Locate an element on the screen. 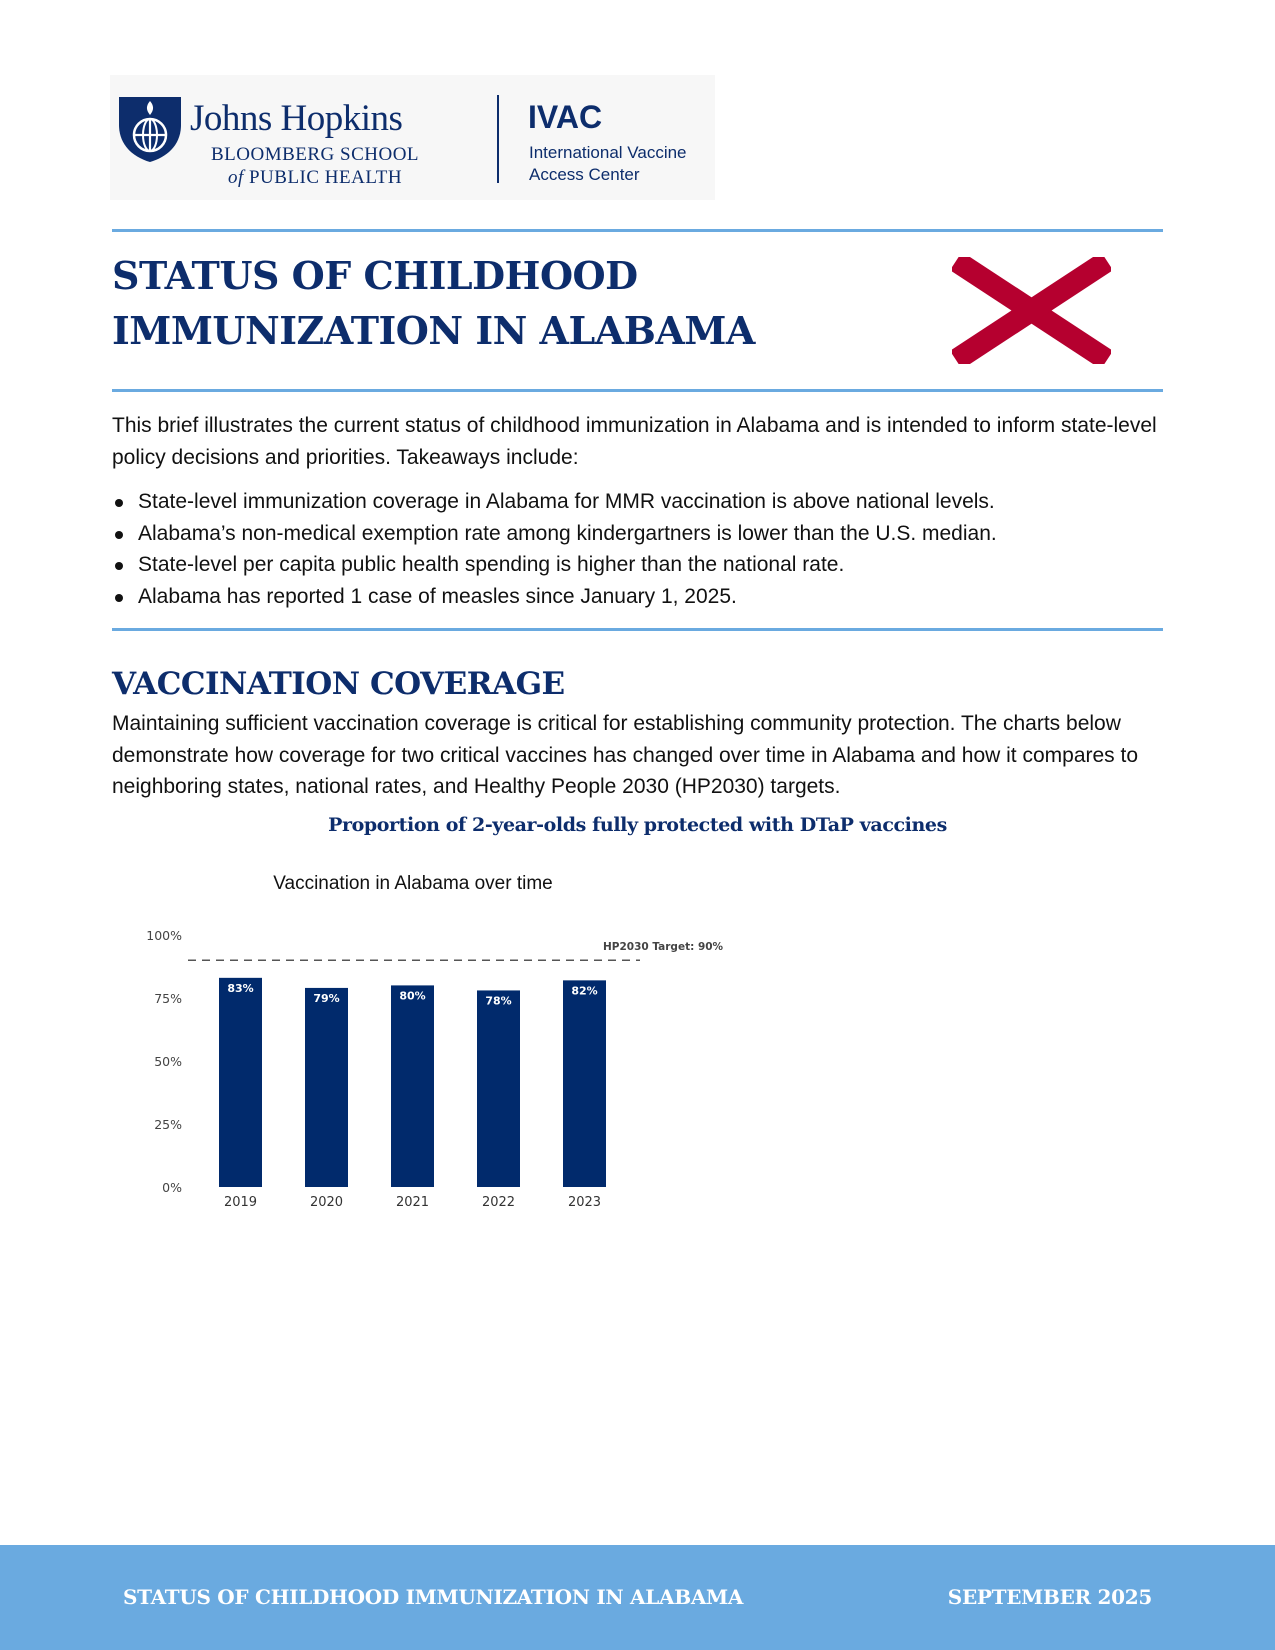 The height and width of the screenshot is (1650, 1275). bar-value-label: 79% is located at coordinates (326, 998).